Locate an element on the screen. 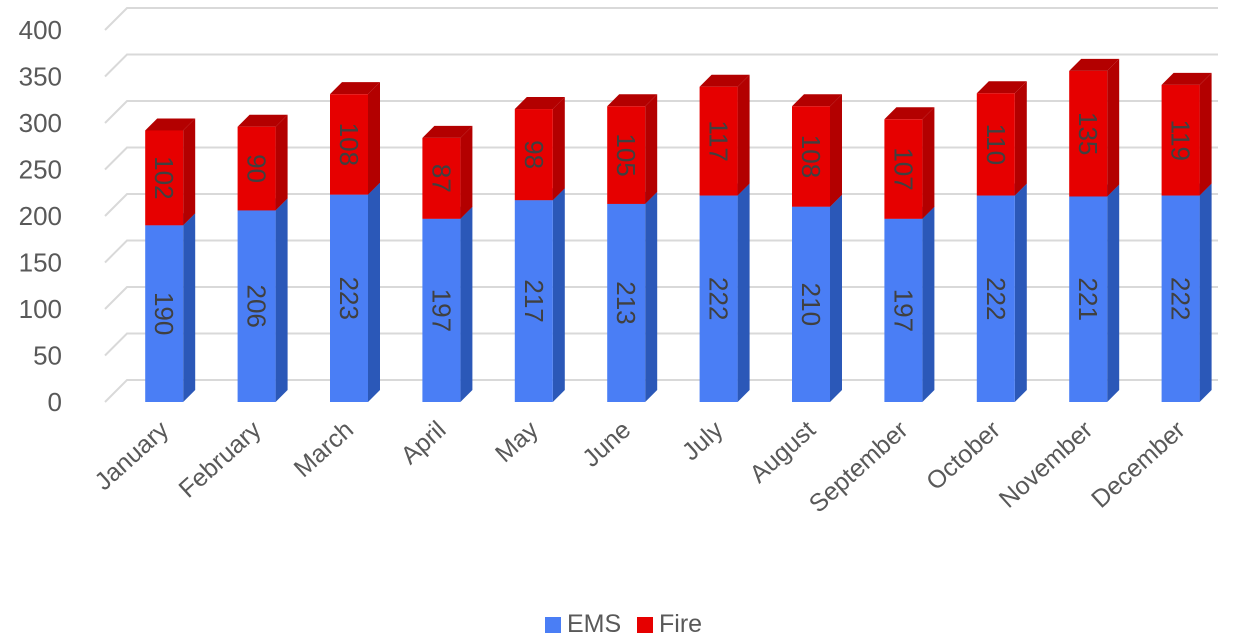  data-label-ems: 190 is located at coordinates (164, 313).